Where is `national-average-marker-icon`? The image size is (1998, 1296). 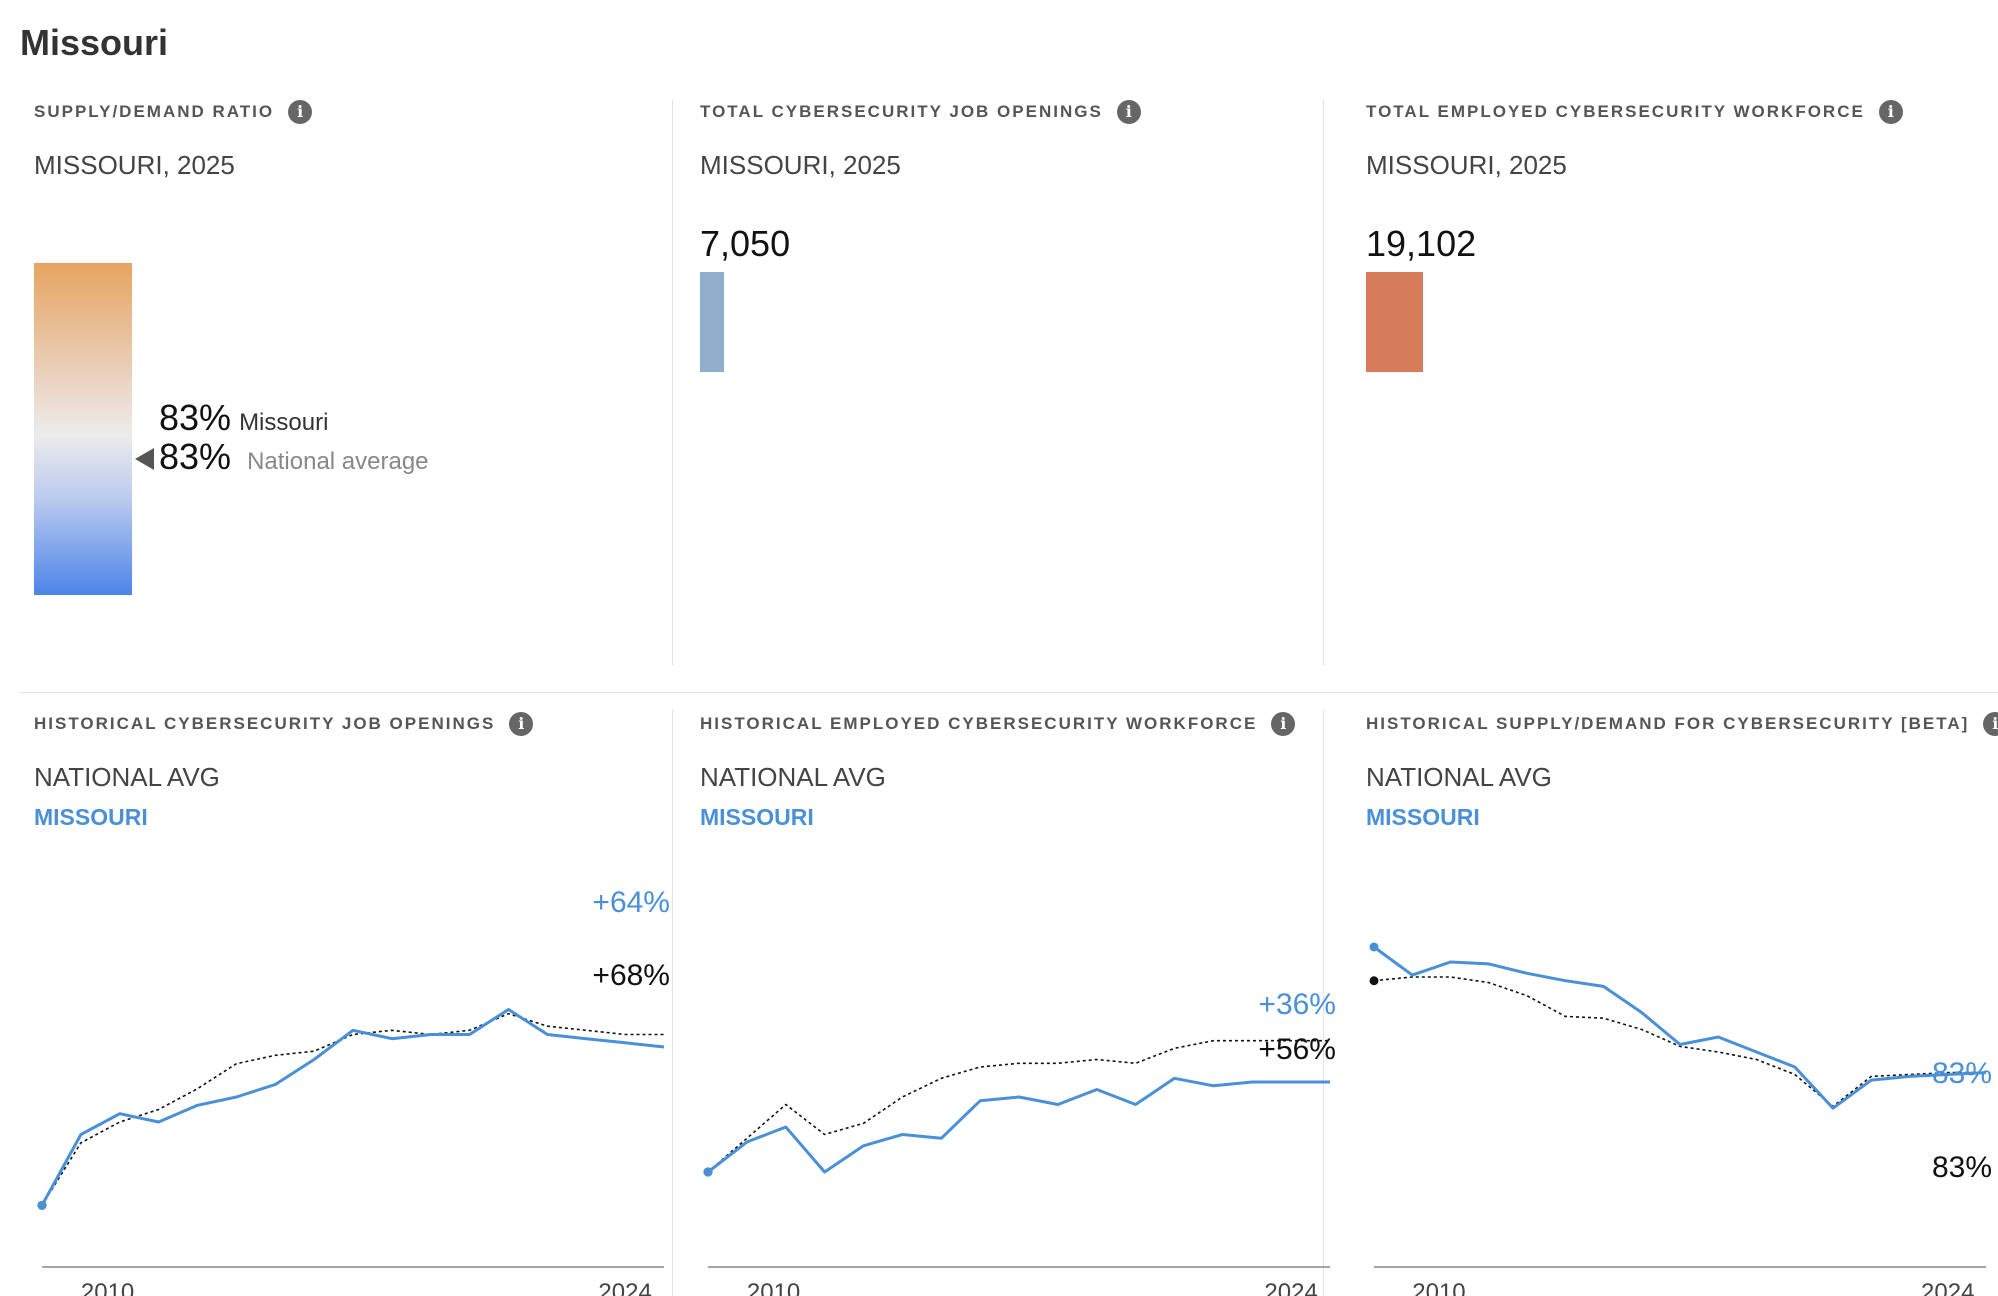
national-average-marker-icon is located at coordinates (144, 459).